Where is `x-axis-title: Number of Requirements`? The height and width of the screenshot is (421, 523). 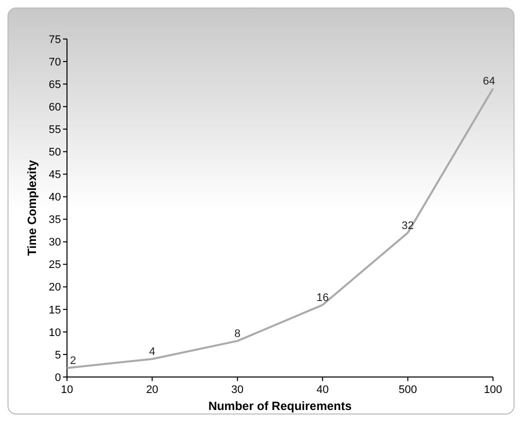 x-axis-title: Number of Requirements is located at coordinates (280, 406).